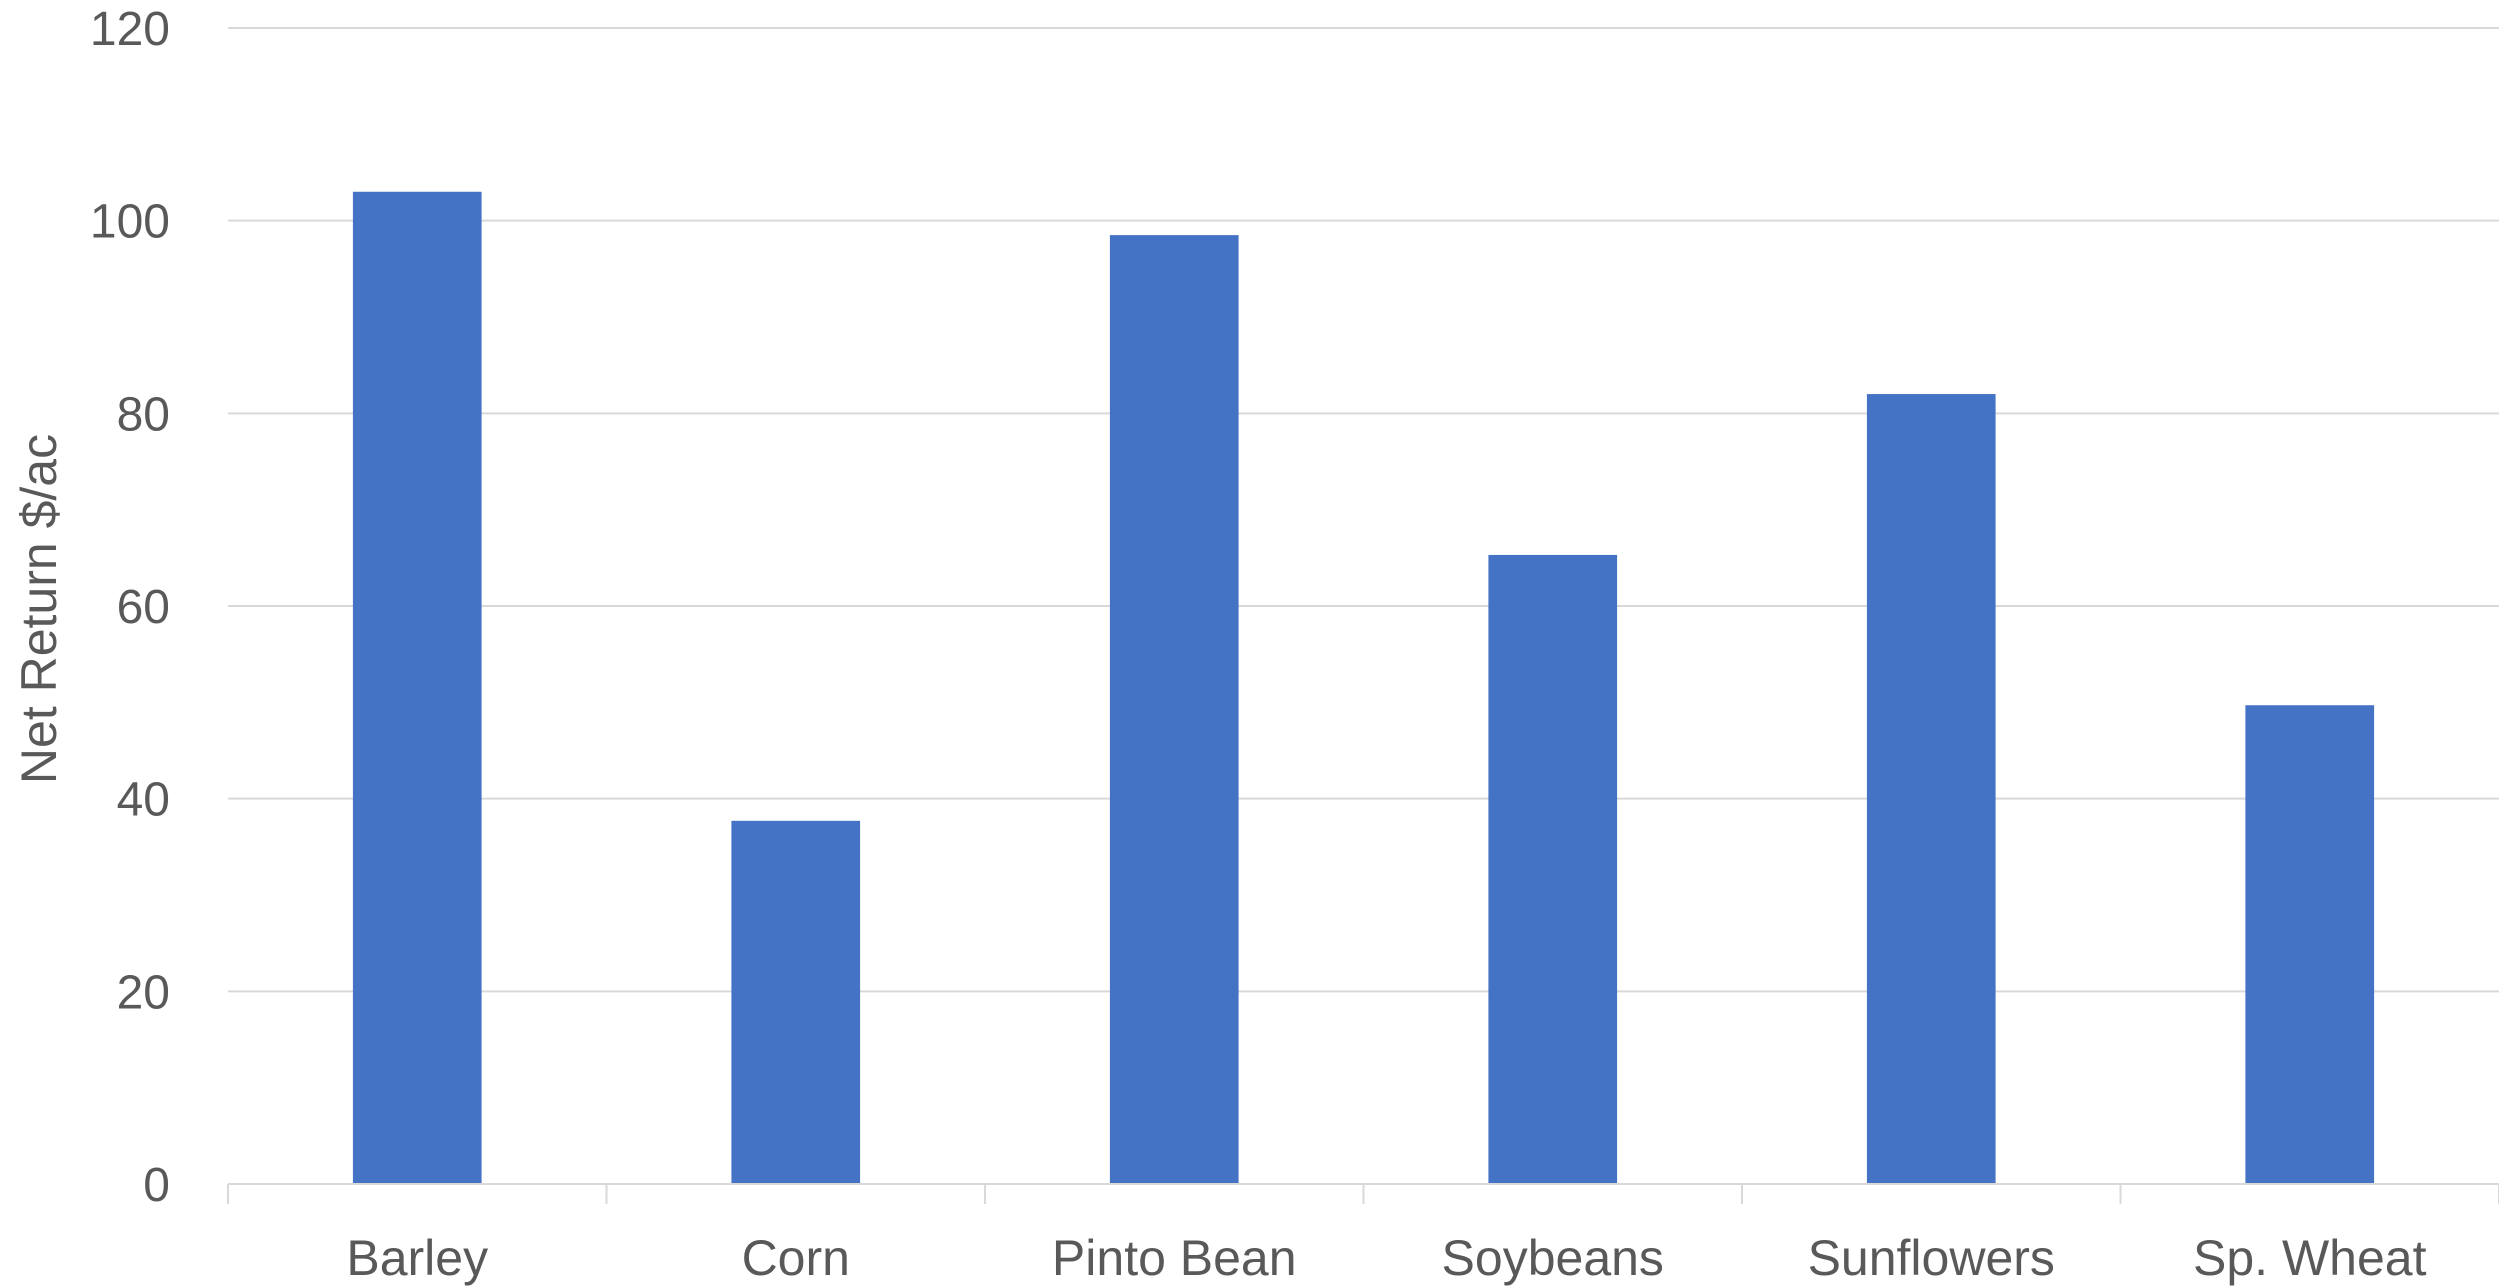 The height and width of the screenshot is (1288, 2499). What do you see at coordinates (1931, 789) in the screenshot?
I see `bar-sunflowers` at bounding box center [1931, 789].